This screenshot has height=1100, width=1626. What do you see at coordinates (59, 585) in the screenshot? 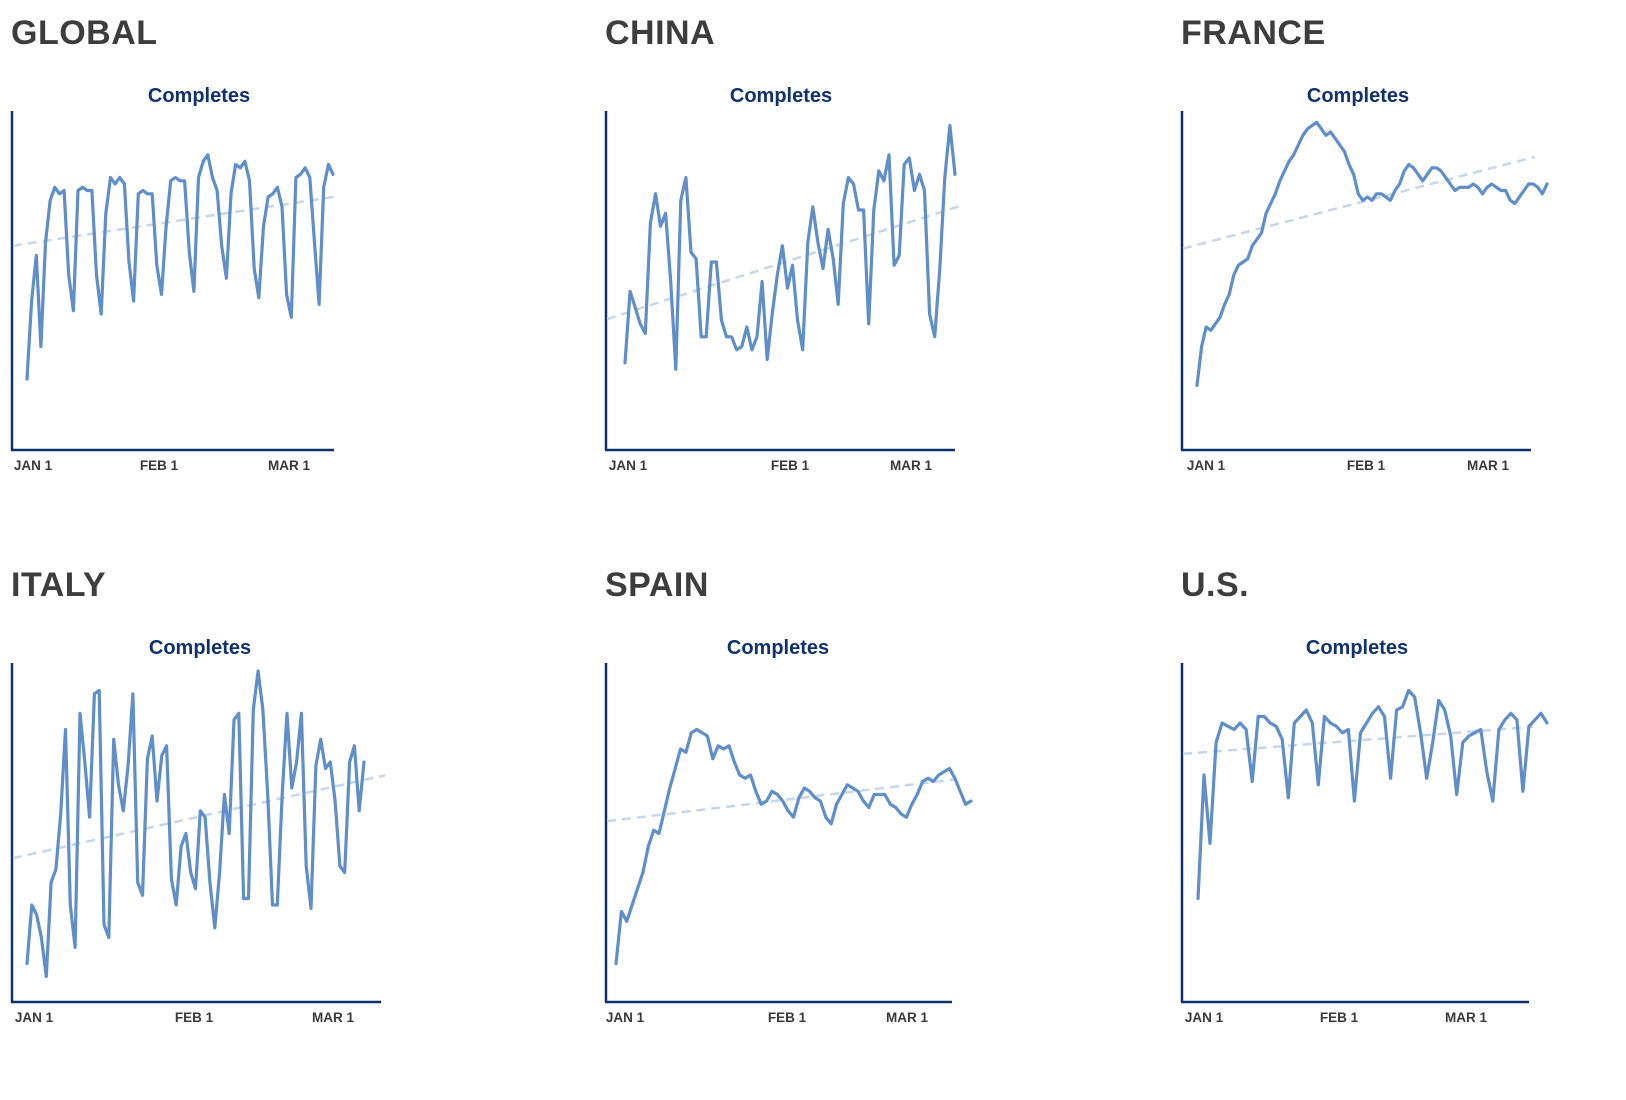
I see `region-title: ITALY` at bounding box center [59, 585].